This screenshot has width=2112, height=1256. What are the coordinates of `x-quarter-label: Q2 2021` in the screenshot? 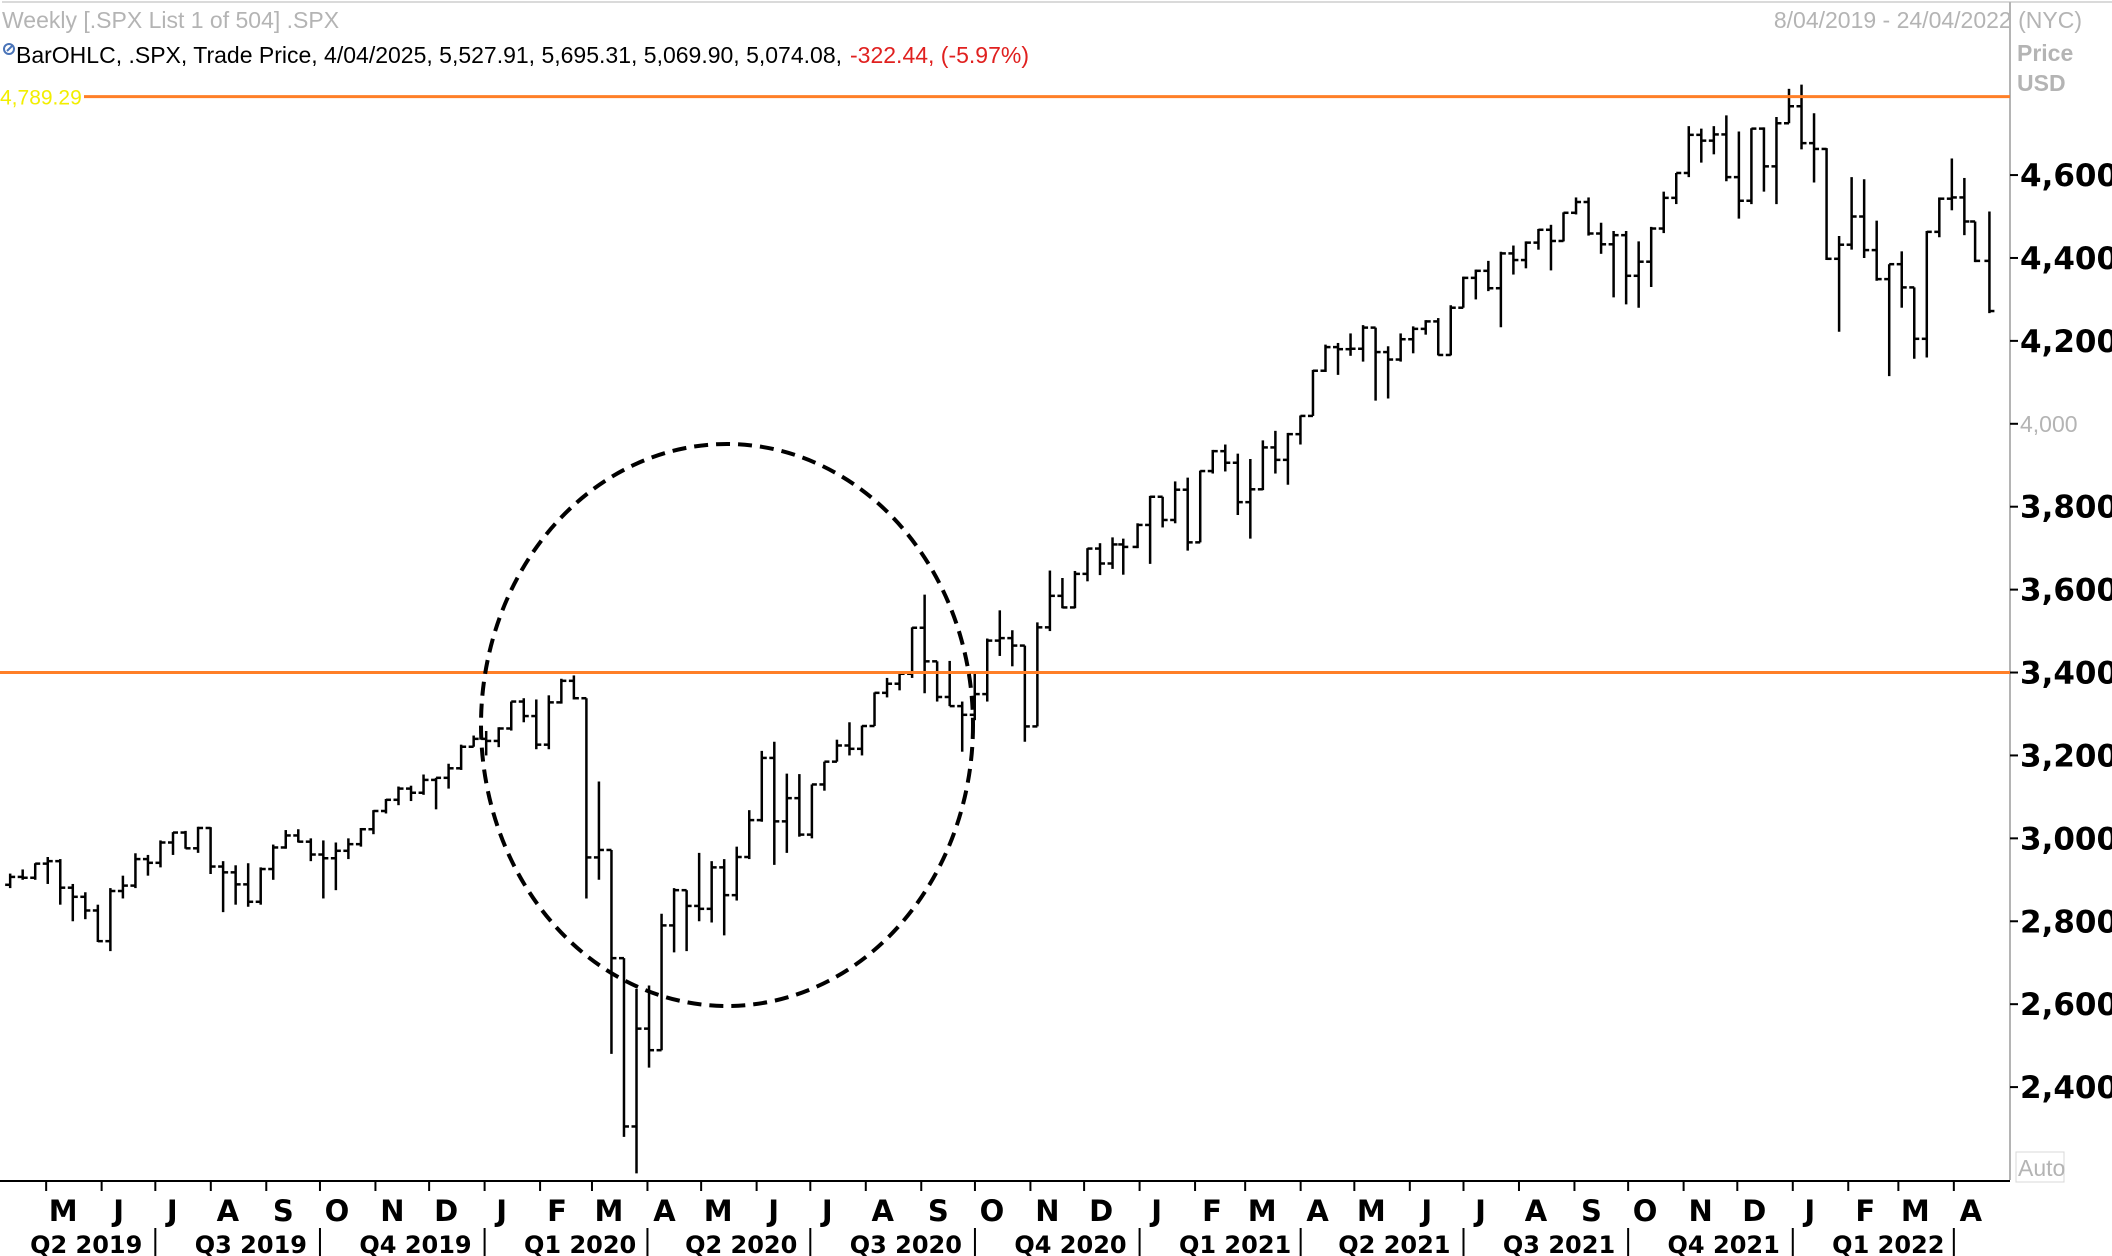 It's located at (1394, 1243).